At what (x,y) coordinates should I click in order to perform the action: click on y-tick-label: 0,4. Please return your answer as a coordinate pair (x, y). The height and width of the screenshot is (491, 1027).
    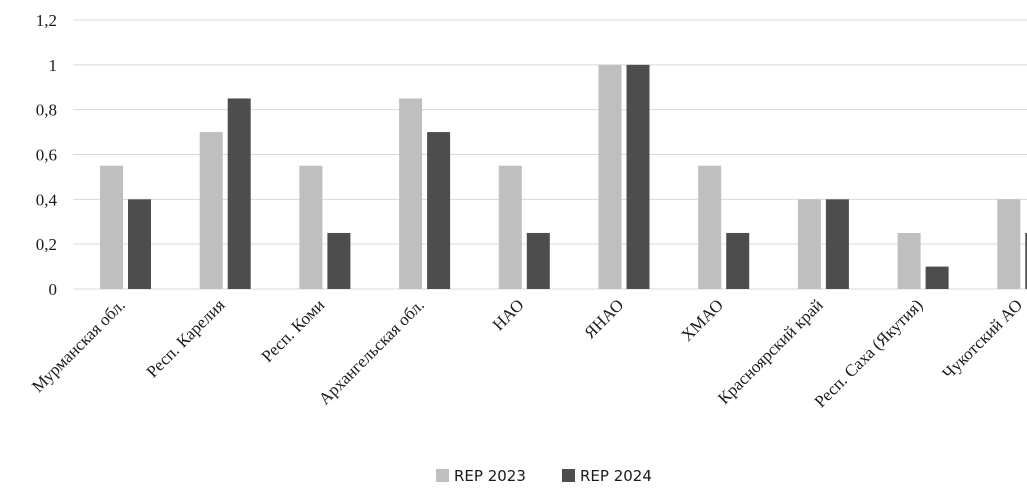
    Looking at the image, I should click on (47, 199).